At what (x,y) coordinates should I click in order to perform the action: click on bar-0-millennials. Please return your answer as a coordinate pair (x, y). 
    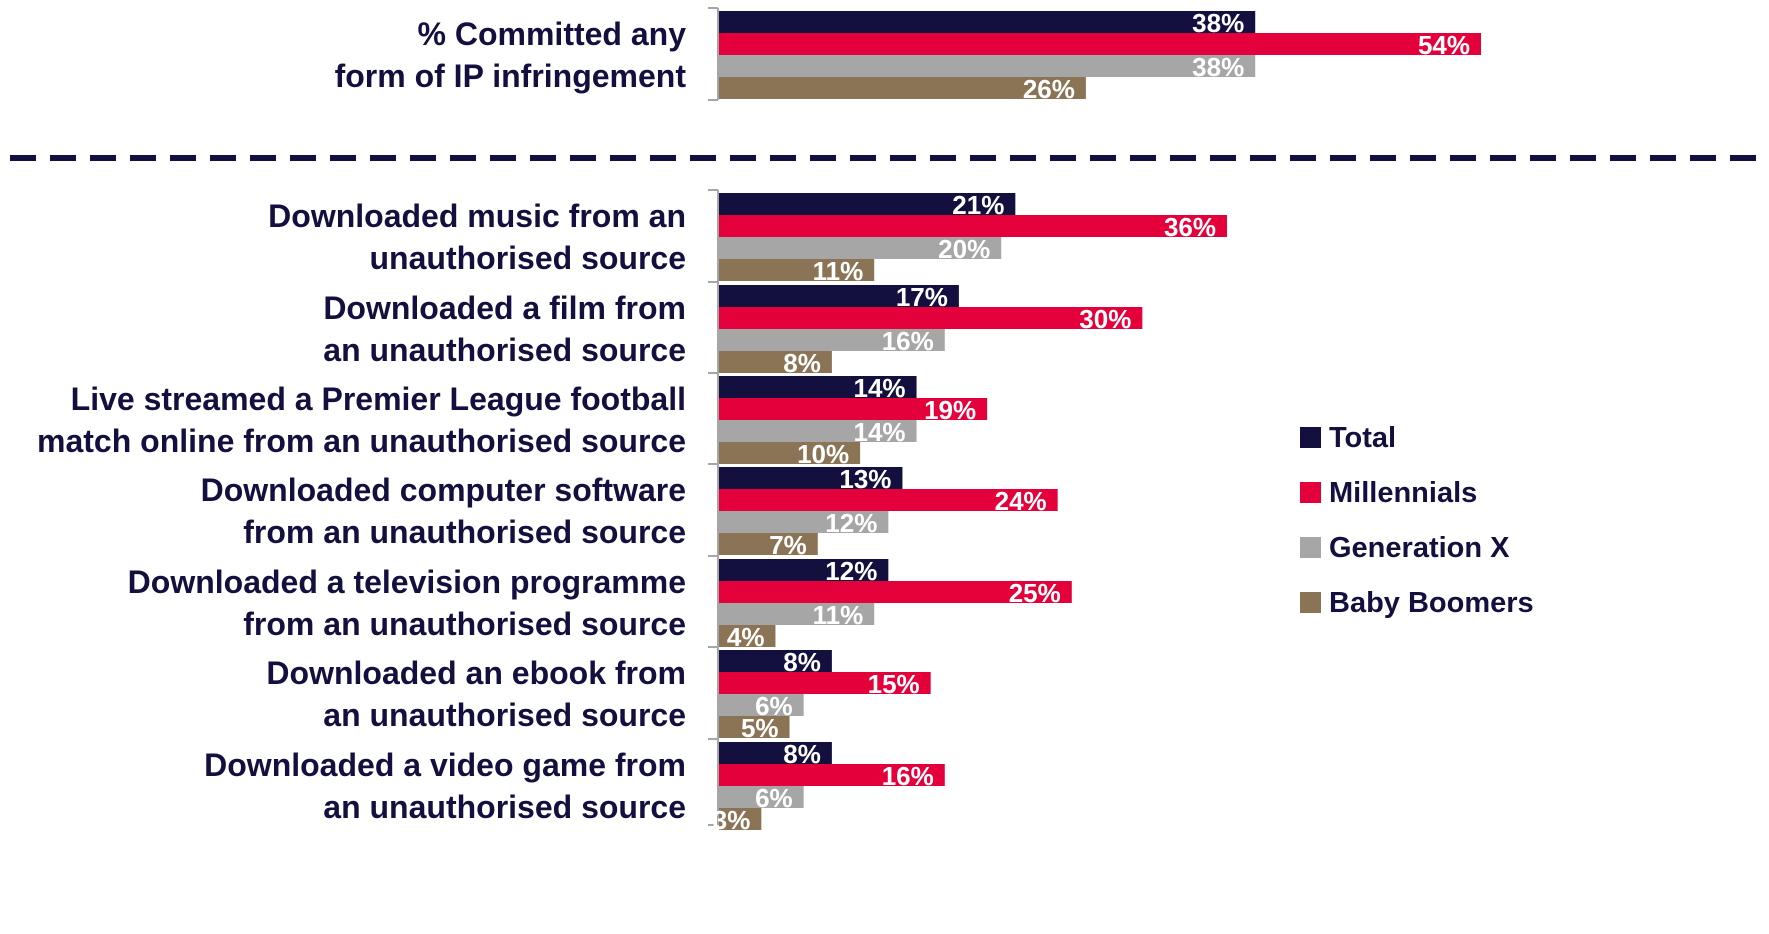
    Looking at the image, I should click on (1100, 44).